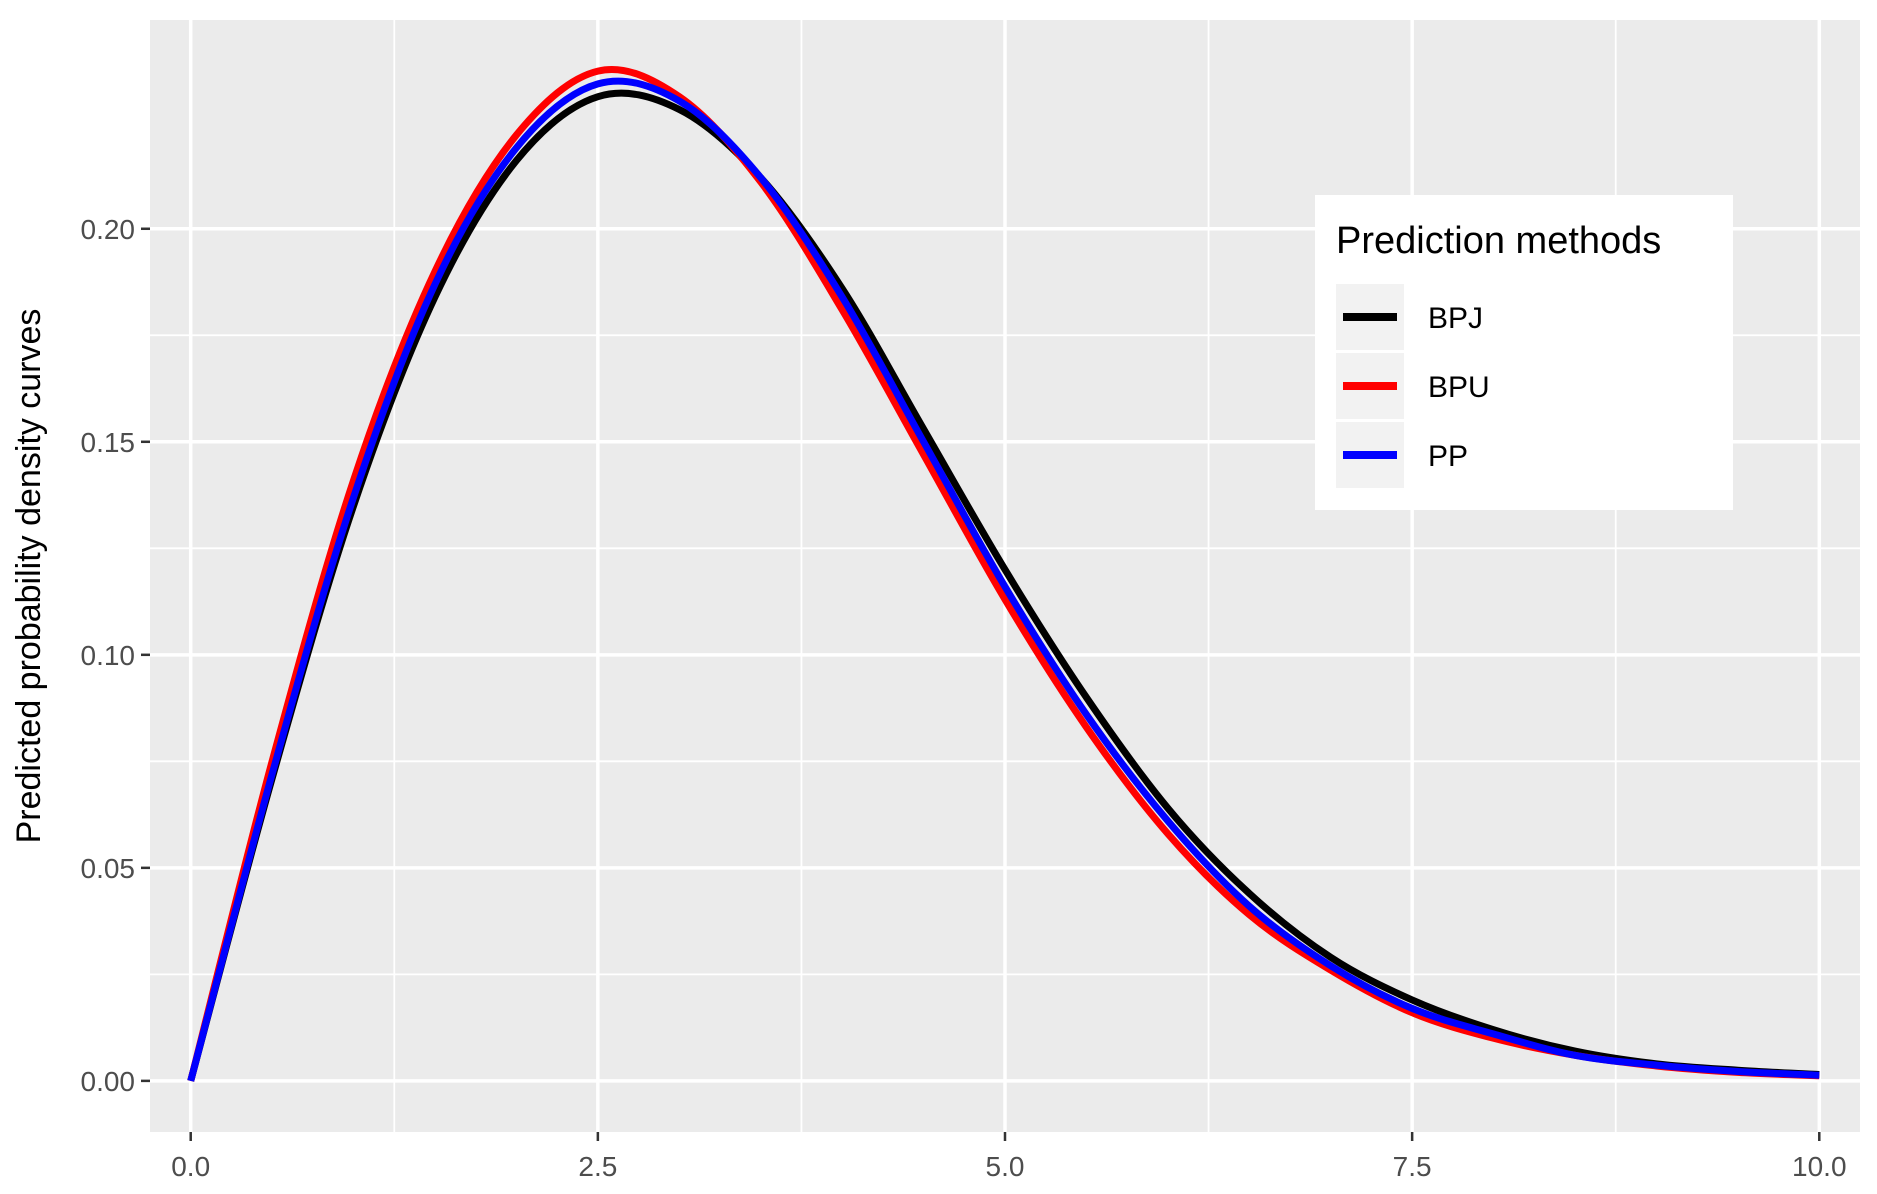 This screenshot has width=1877, height=1194. What do you see at coordinates (1819, 1166) in the screenshot?
I see `x-tick-label: 10.0` at bounding box center [1819, 1166].